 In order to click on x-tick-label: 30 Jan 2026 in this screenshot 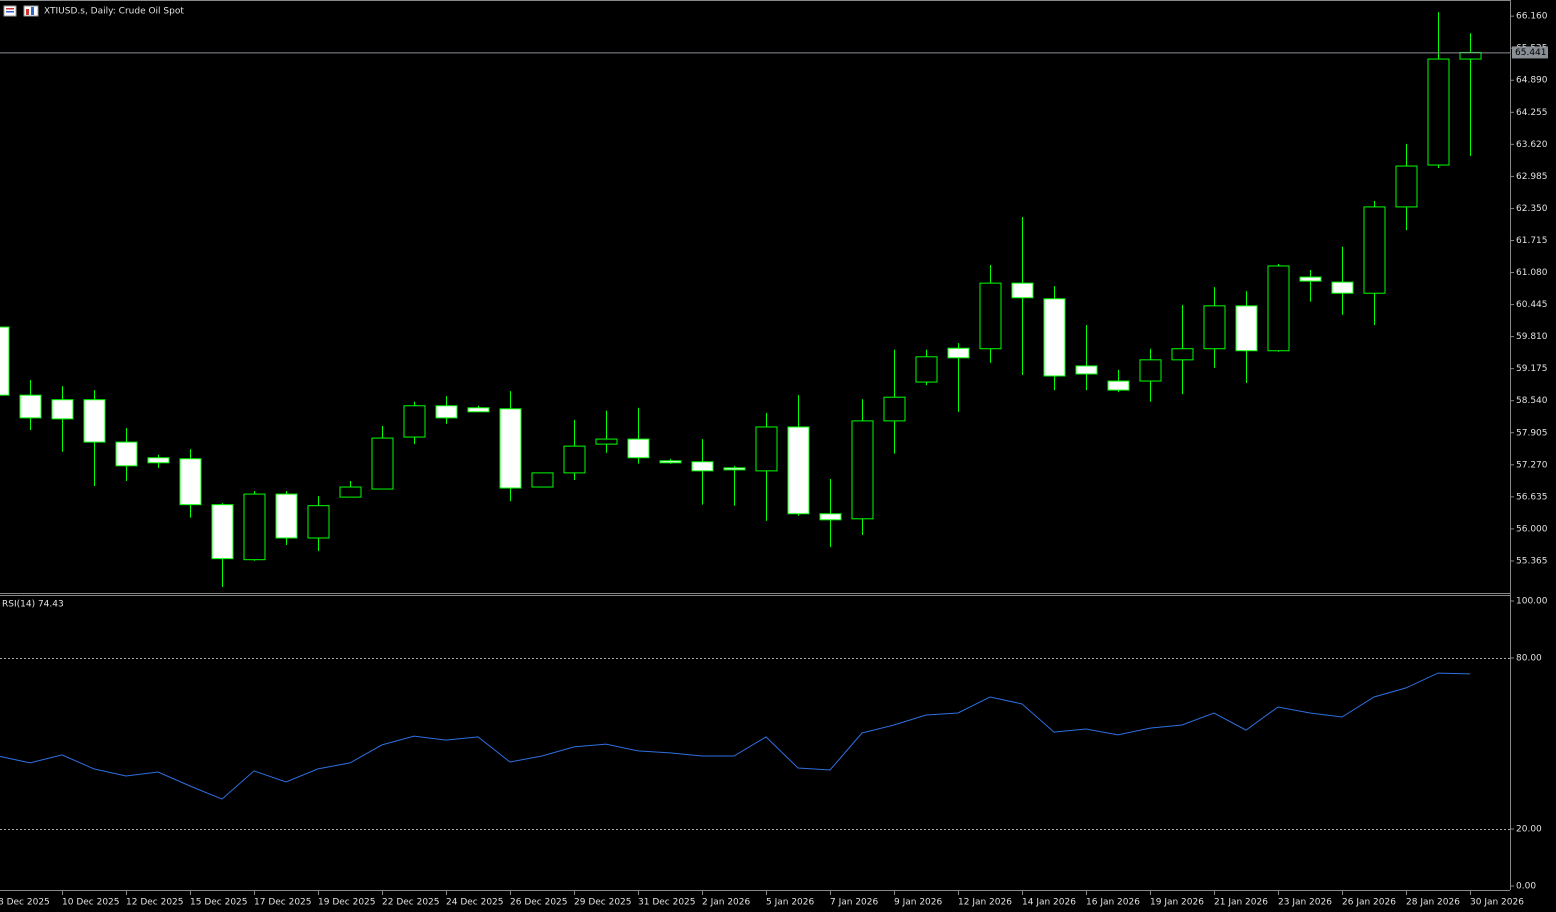, I will do `click(1497, 903)`.